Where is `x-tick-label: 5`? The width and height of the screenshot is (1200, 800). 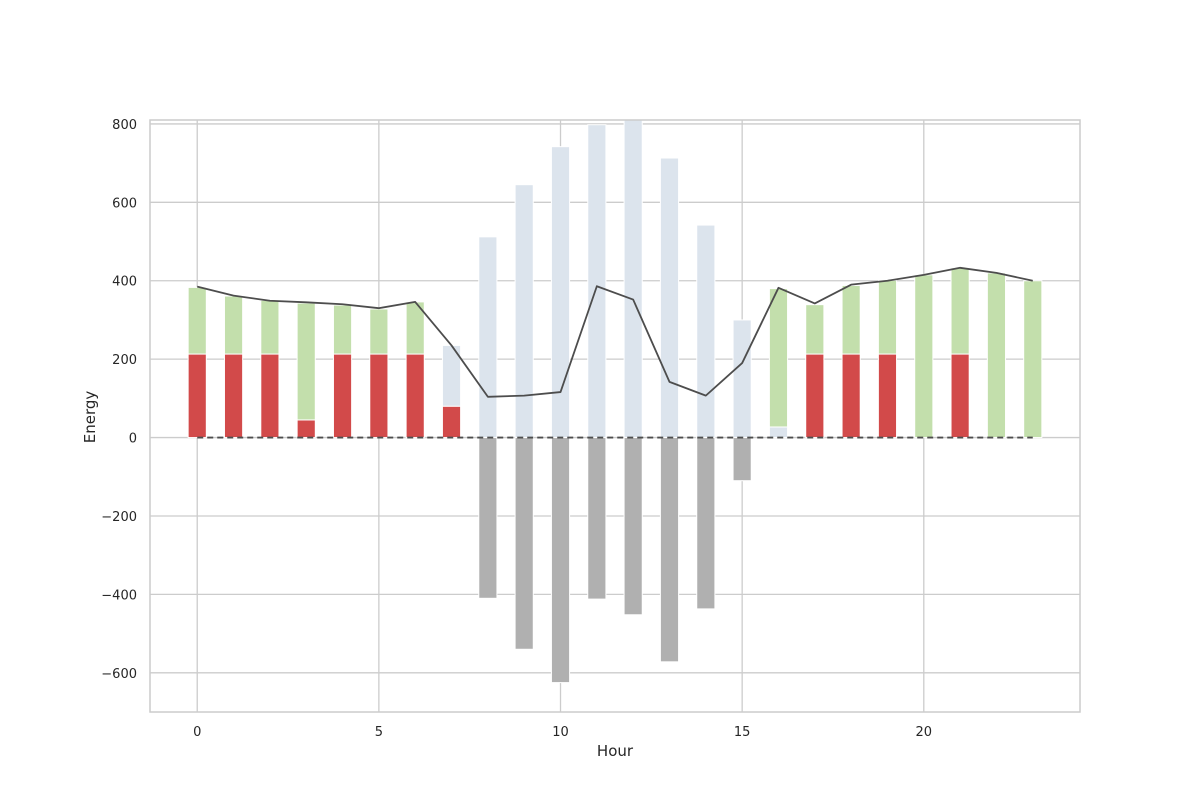
x-tick-label: 5 is located at coordinates (379, 732).